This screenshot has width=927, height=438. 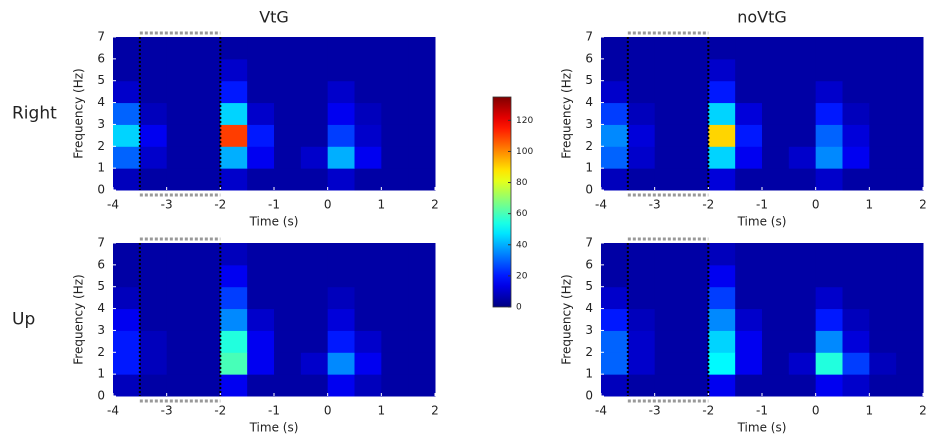 What do you see at coordinates (274, 428) in the screenshot?
I see `x-axis-label: Time (s)` at bounding box center [274, 428].